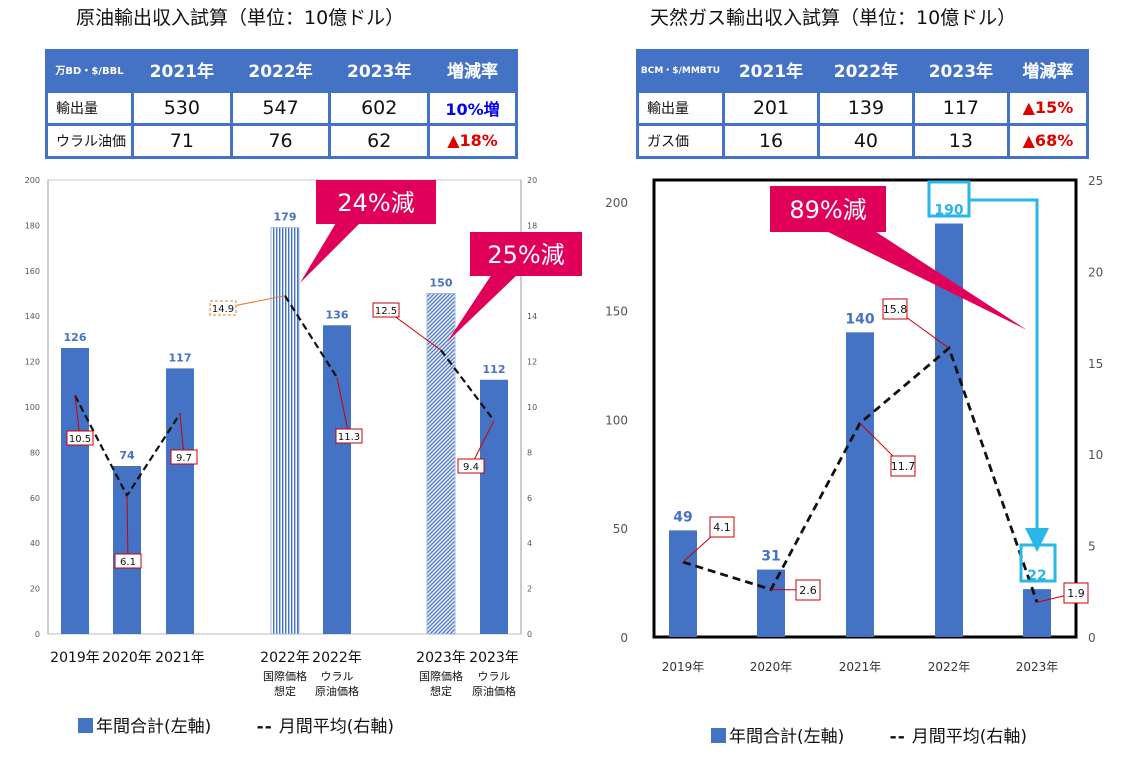 This screenshot has height=762, width=1121. Describe the element at coordinates (770, 557) in the screenshot. I see `gas-bar-value-label: 31` at that location.